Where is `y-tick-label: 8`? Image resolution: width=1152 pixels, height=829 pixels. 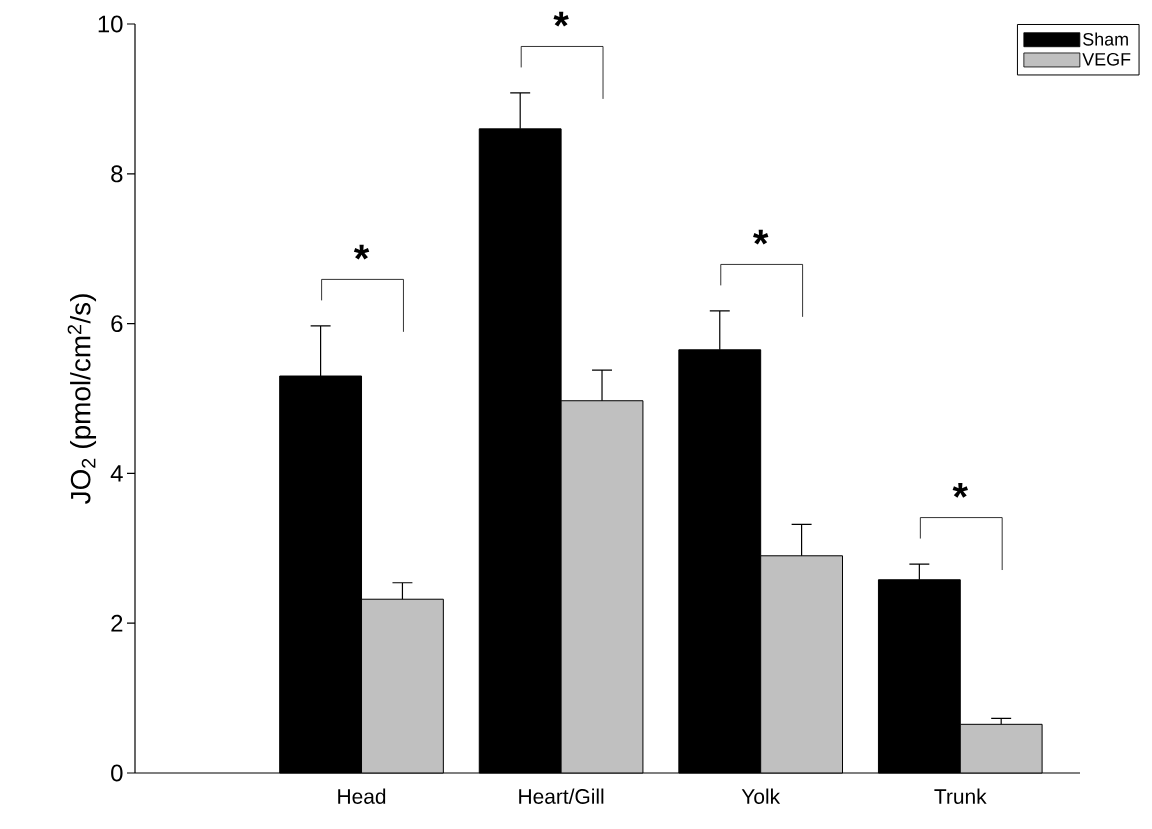
y-tick-label: 8 is located at coordinates (117, 174).